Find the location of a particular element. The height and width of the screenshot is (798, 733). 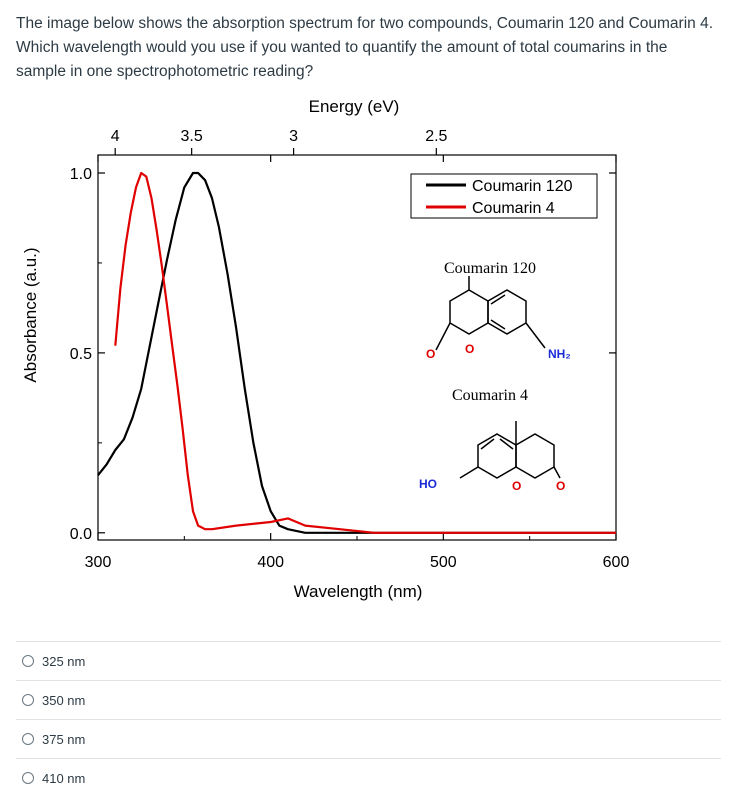

answer-option: 375 nm is located at coordinates (368, 738).